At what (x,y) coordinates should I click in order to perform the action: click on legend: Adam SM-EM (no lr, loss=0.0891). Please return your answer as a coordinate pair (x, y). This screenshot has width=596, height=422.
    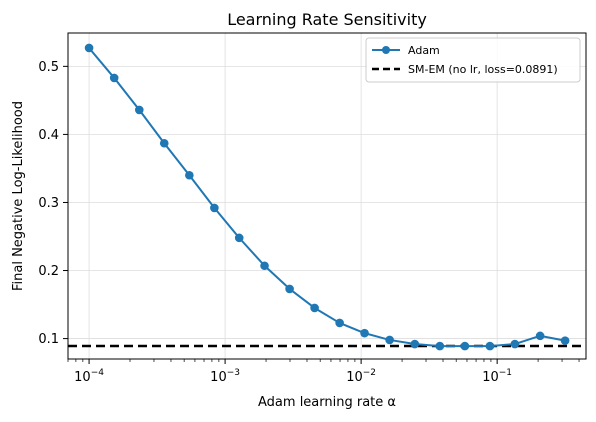
    Looking at the image, I should click on (473, 60).